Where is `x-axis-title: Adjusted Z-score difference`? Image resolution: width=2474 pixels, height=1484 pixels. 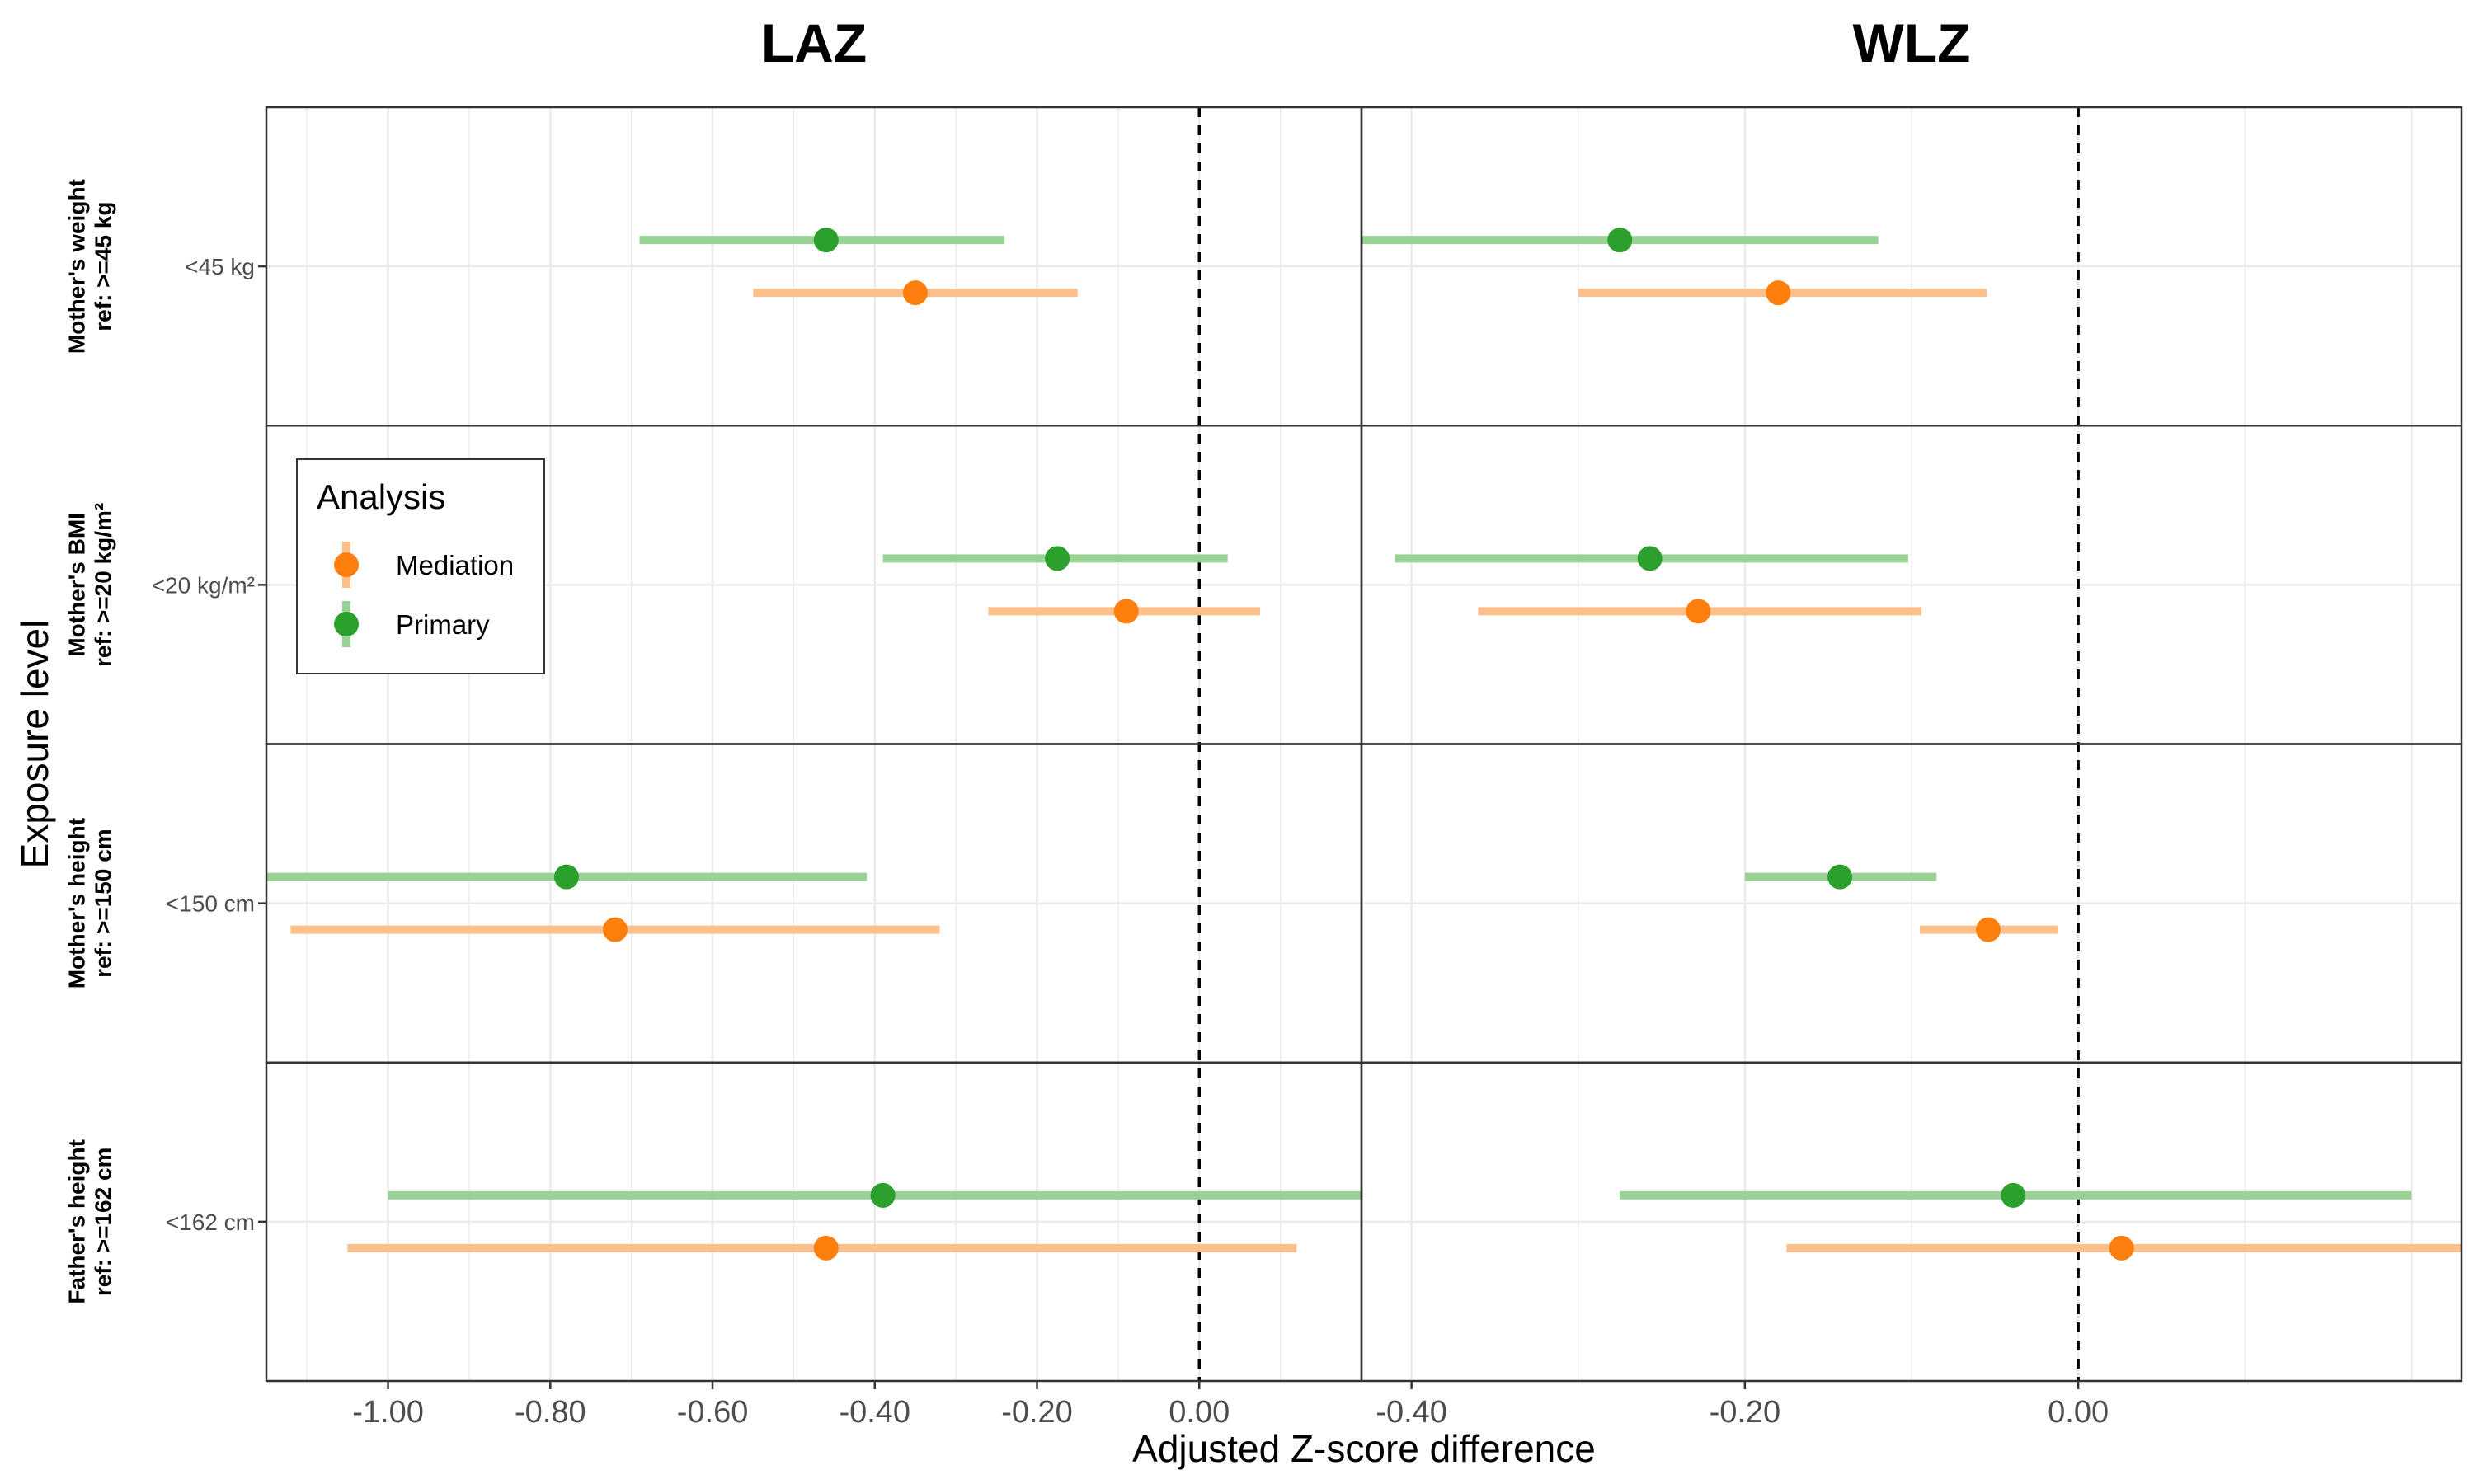
x-axis-title: Adjusted Z-score difference is located at coordinates (1364, 1448).